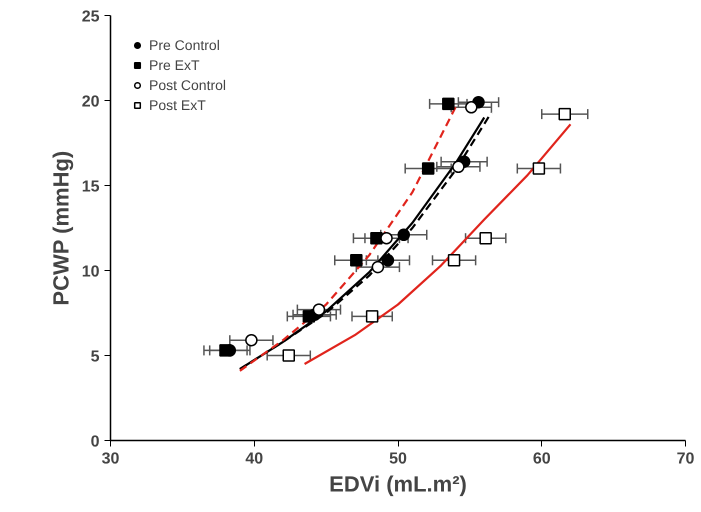 This screenshot has height=512, width=701. Describe the element at coordinates (685, 459) in the screenshot. I see `x-tick-label: 70` at that location.